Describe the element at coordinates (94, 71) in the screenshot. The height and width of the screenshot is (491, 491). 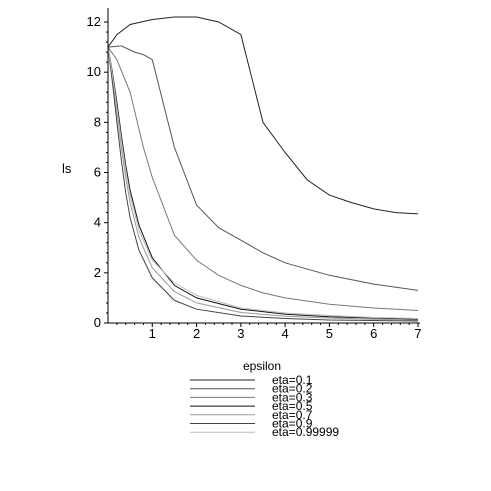
I see `y-tick-label: 10` at that location.